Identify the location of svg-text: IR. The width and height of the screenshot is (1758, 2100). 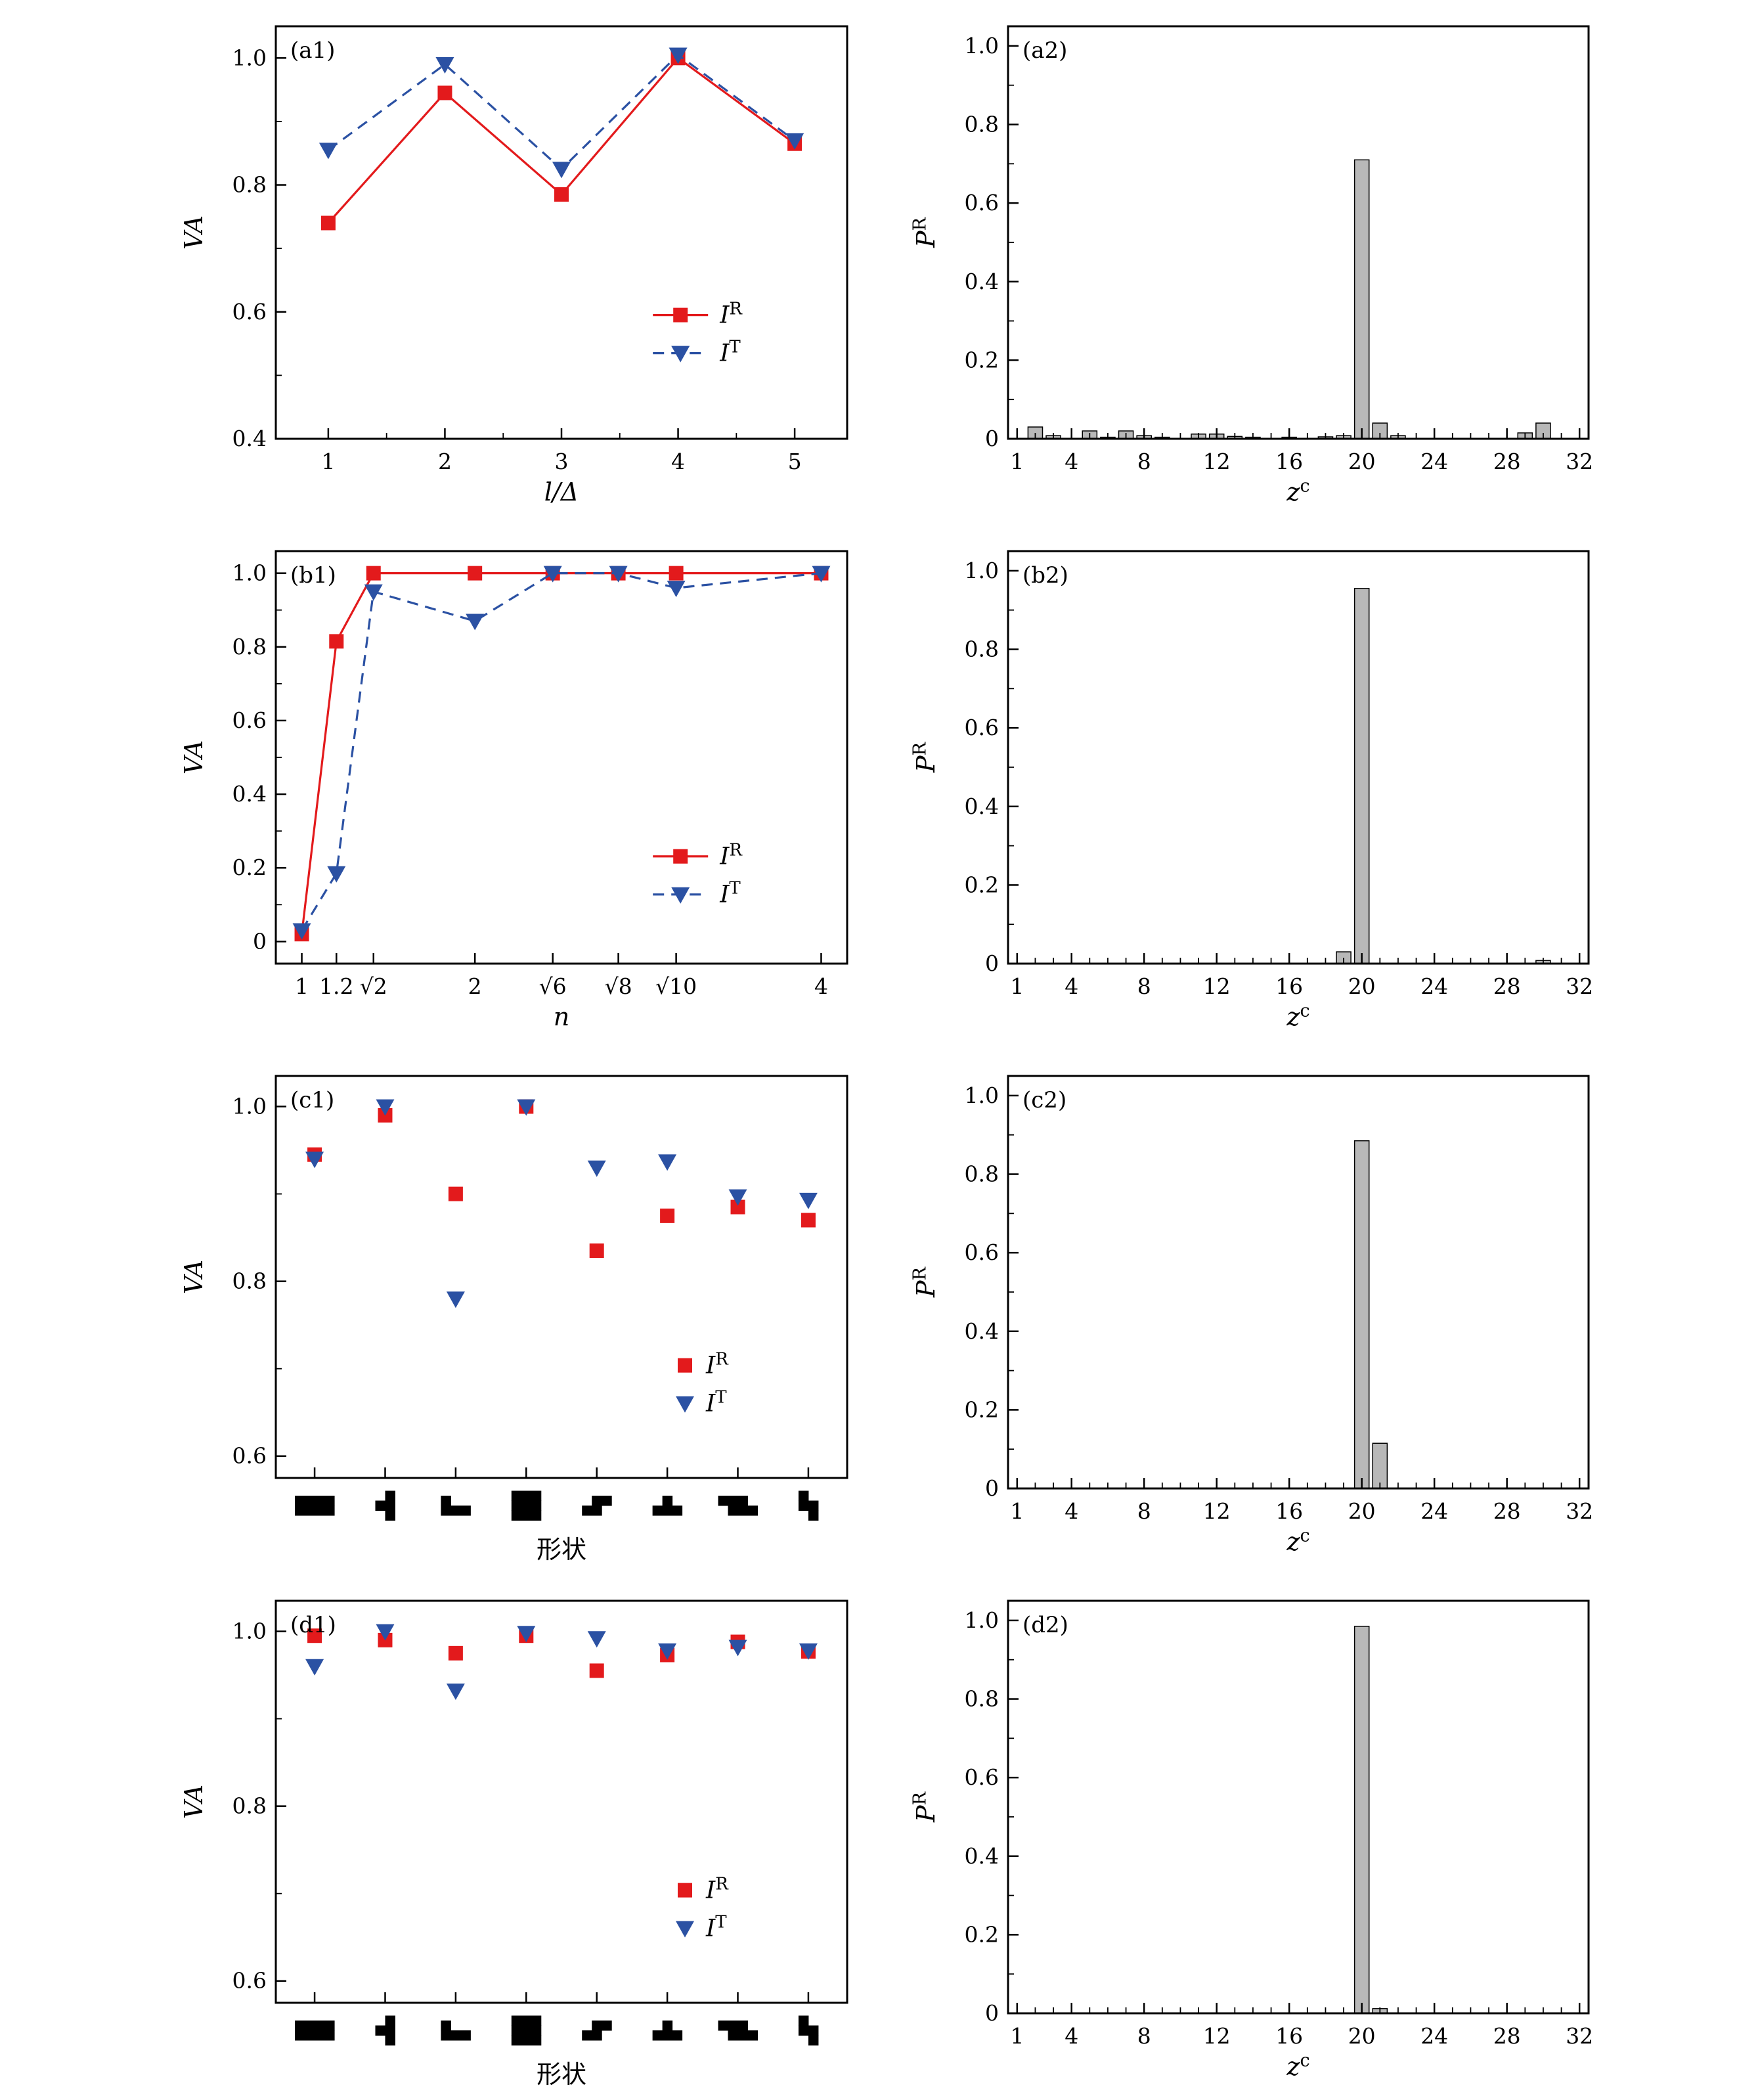
(717, 1364).